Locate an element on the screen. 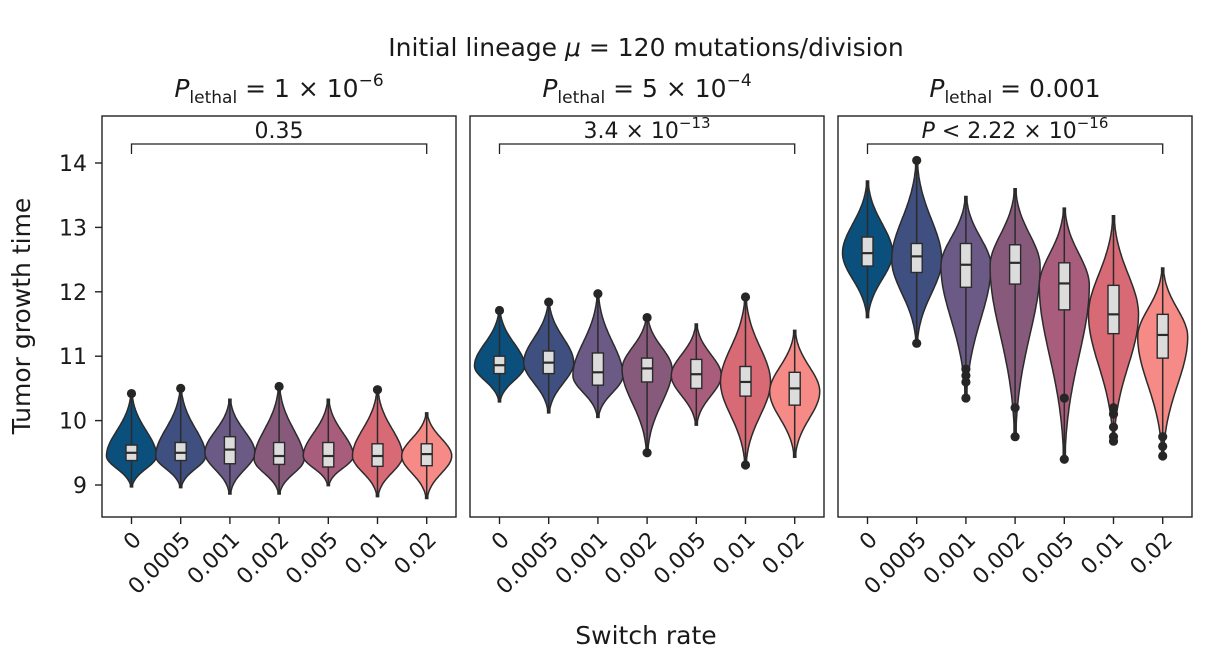 The image size is (1214, 651). y-tick-label: 14 is located at coordinates (73, 164).